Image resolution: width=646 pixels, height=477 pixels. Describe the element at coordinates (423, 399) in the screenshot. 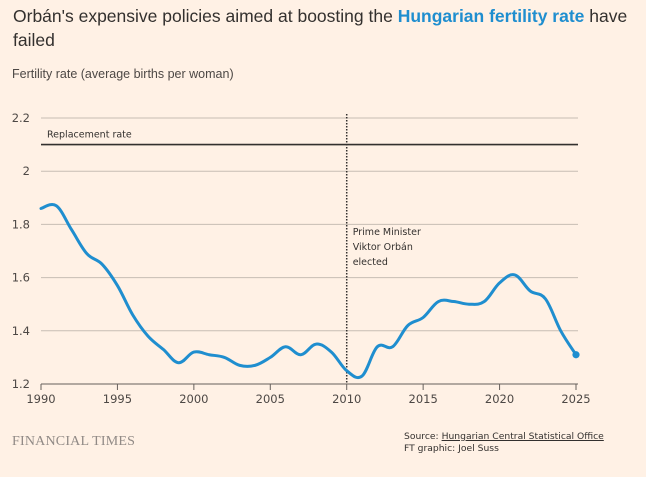

I see `x-tick-label: 2015` at that location.